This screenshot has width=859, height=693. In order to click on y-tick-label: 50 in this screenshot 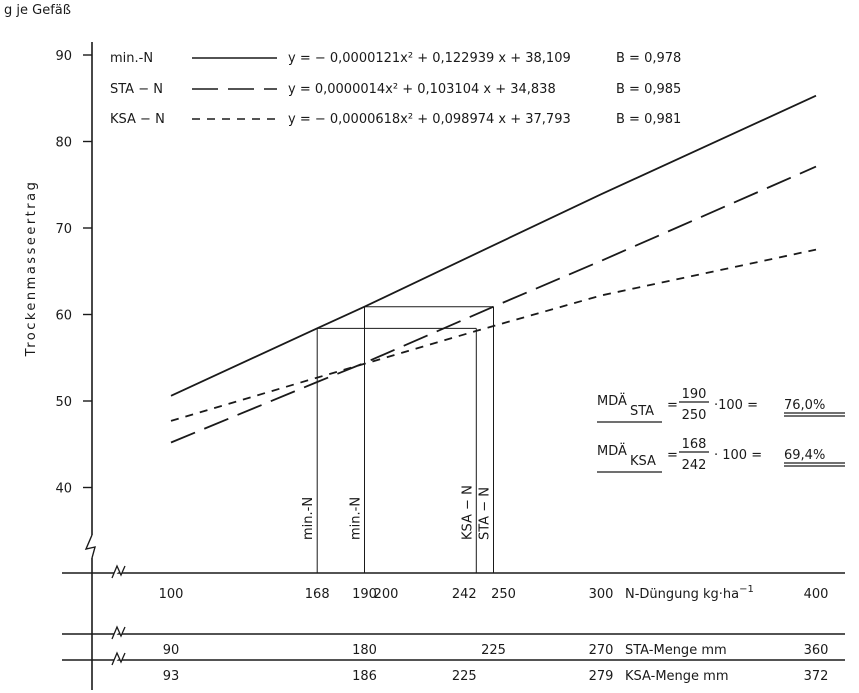, I will do `click(63, 402)`.